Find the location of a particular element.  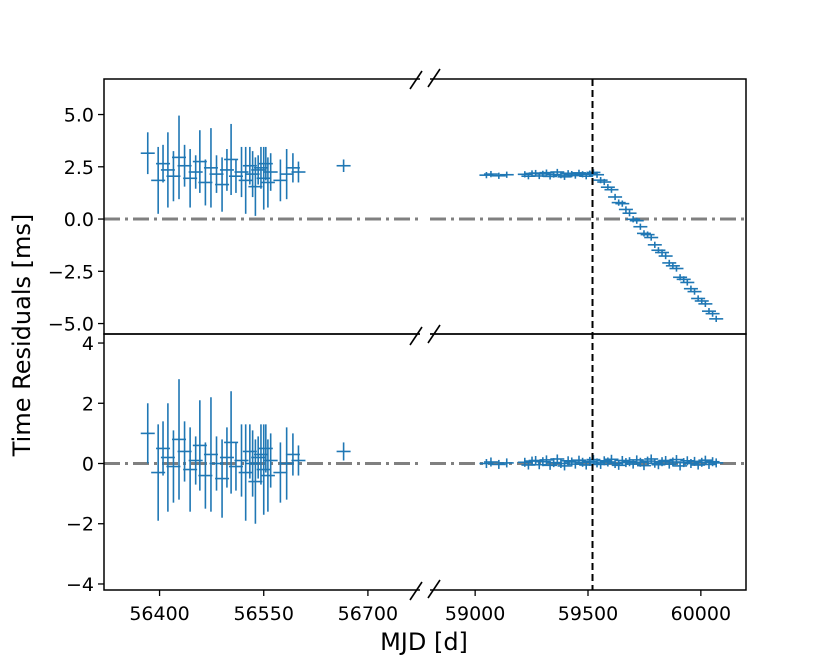

break-mark-top-left is located at coordinates (416, 80).